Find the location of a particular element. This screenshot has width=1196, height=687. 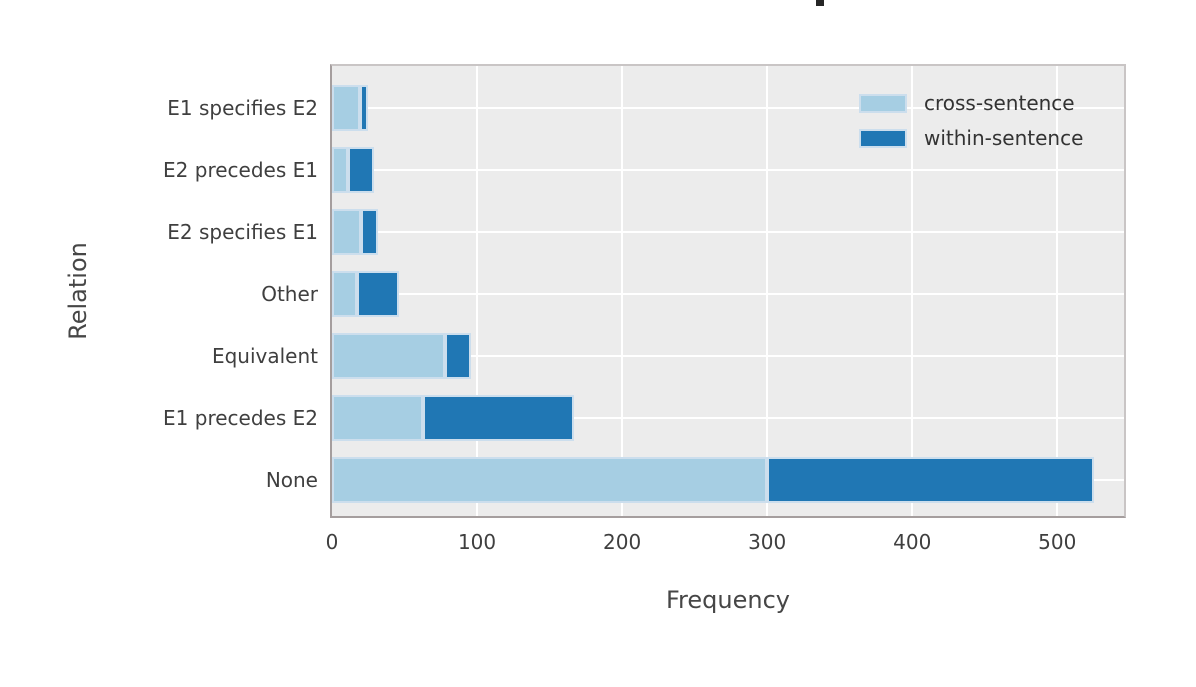

x-tick-400: 400 is located at coordinates (912, 542).